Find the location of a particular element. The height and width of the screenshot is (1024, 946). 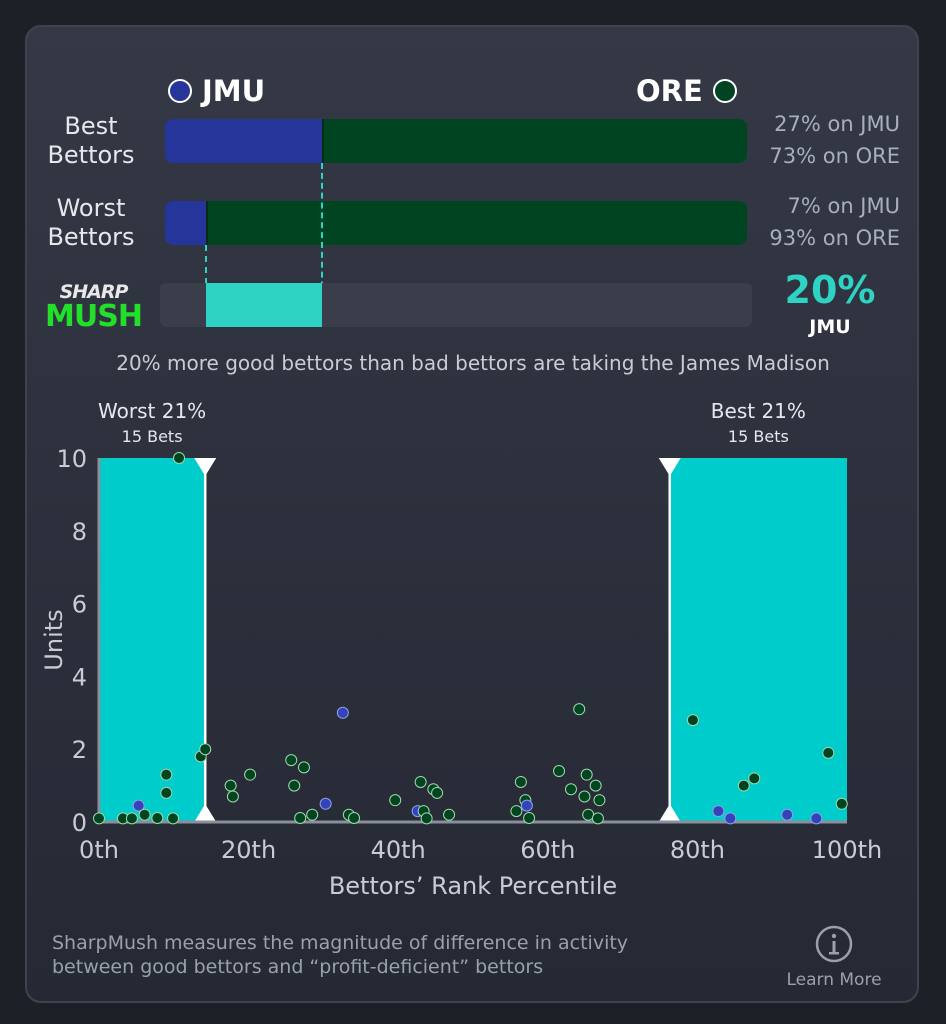

best-bettors-pcts: 27% on JMU 73% on ORE is located at coordinates (834, 140).